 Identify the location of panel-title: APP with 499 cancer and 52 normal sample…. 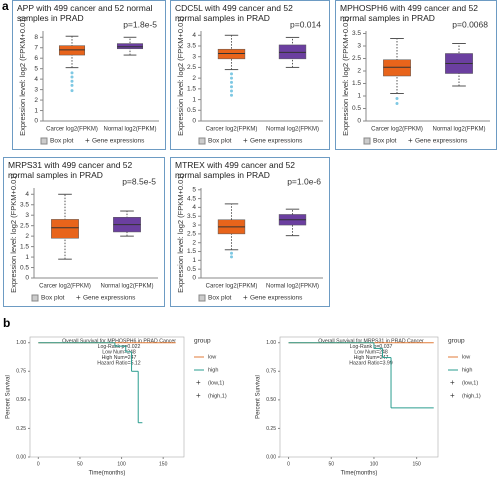
(85, 13).